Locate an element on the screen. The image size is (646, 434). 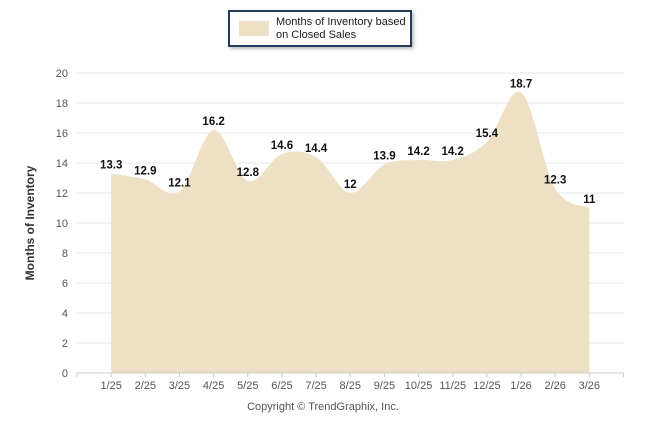
data-label: 14.6 is located at coordinates (282, 146).